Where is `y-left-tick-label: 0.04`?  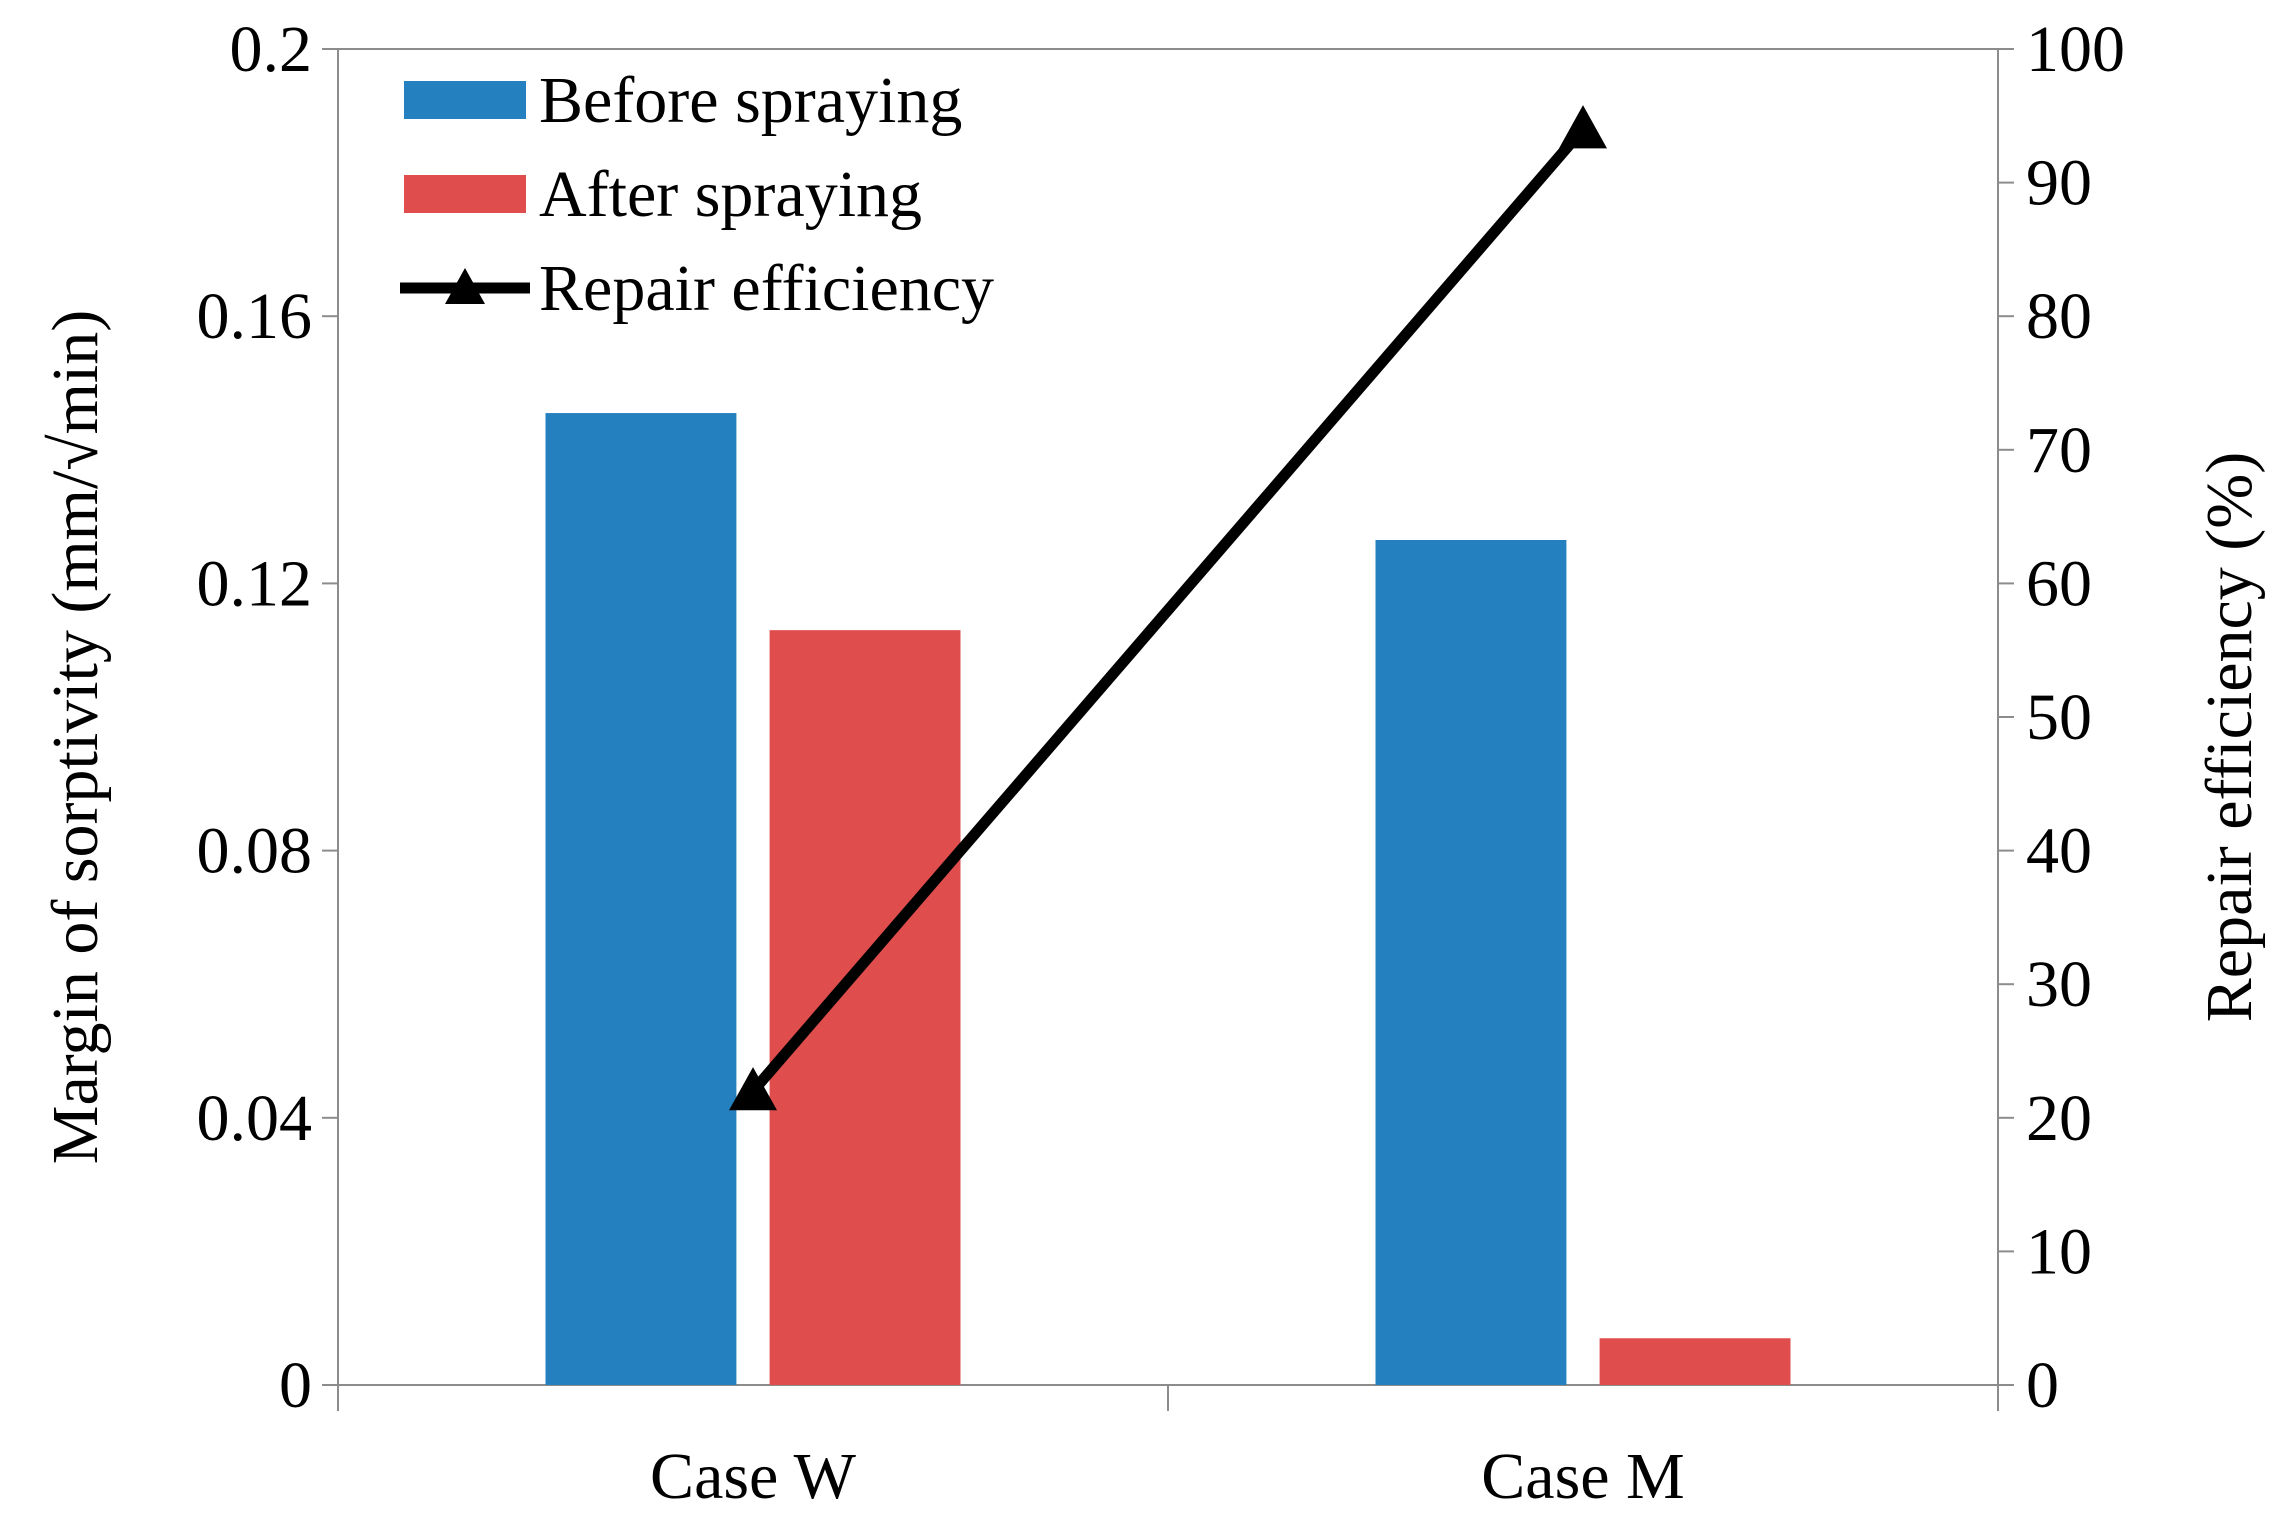
y-left-tick-label: 0.04 is located at coordinates (255, 1118).